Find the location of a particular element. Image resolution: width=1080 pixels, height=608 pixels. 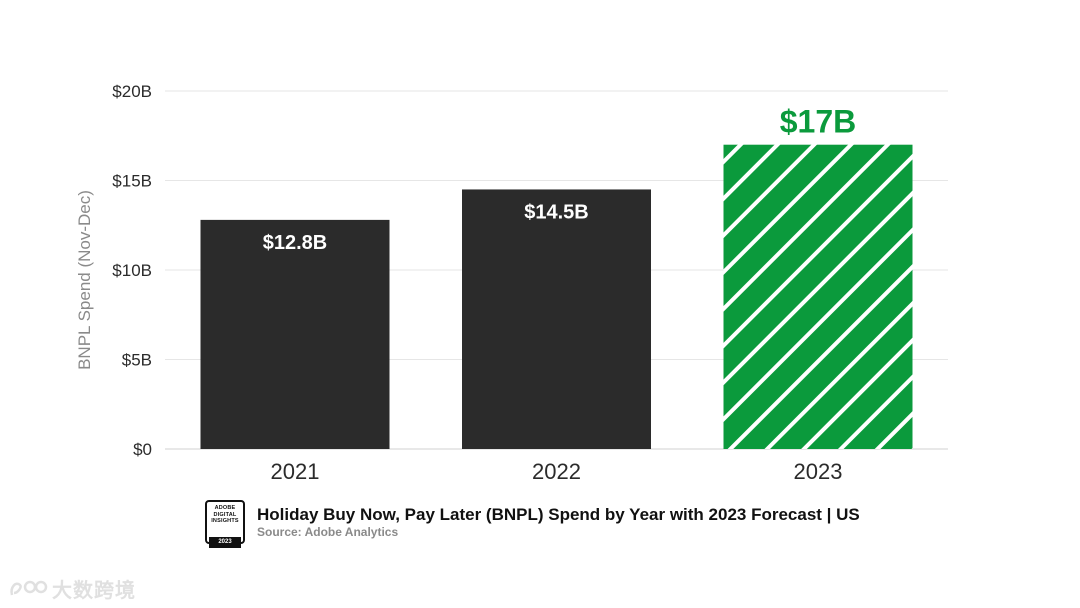

x-tick-label: 2023 is located at coordinates (818, 471).